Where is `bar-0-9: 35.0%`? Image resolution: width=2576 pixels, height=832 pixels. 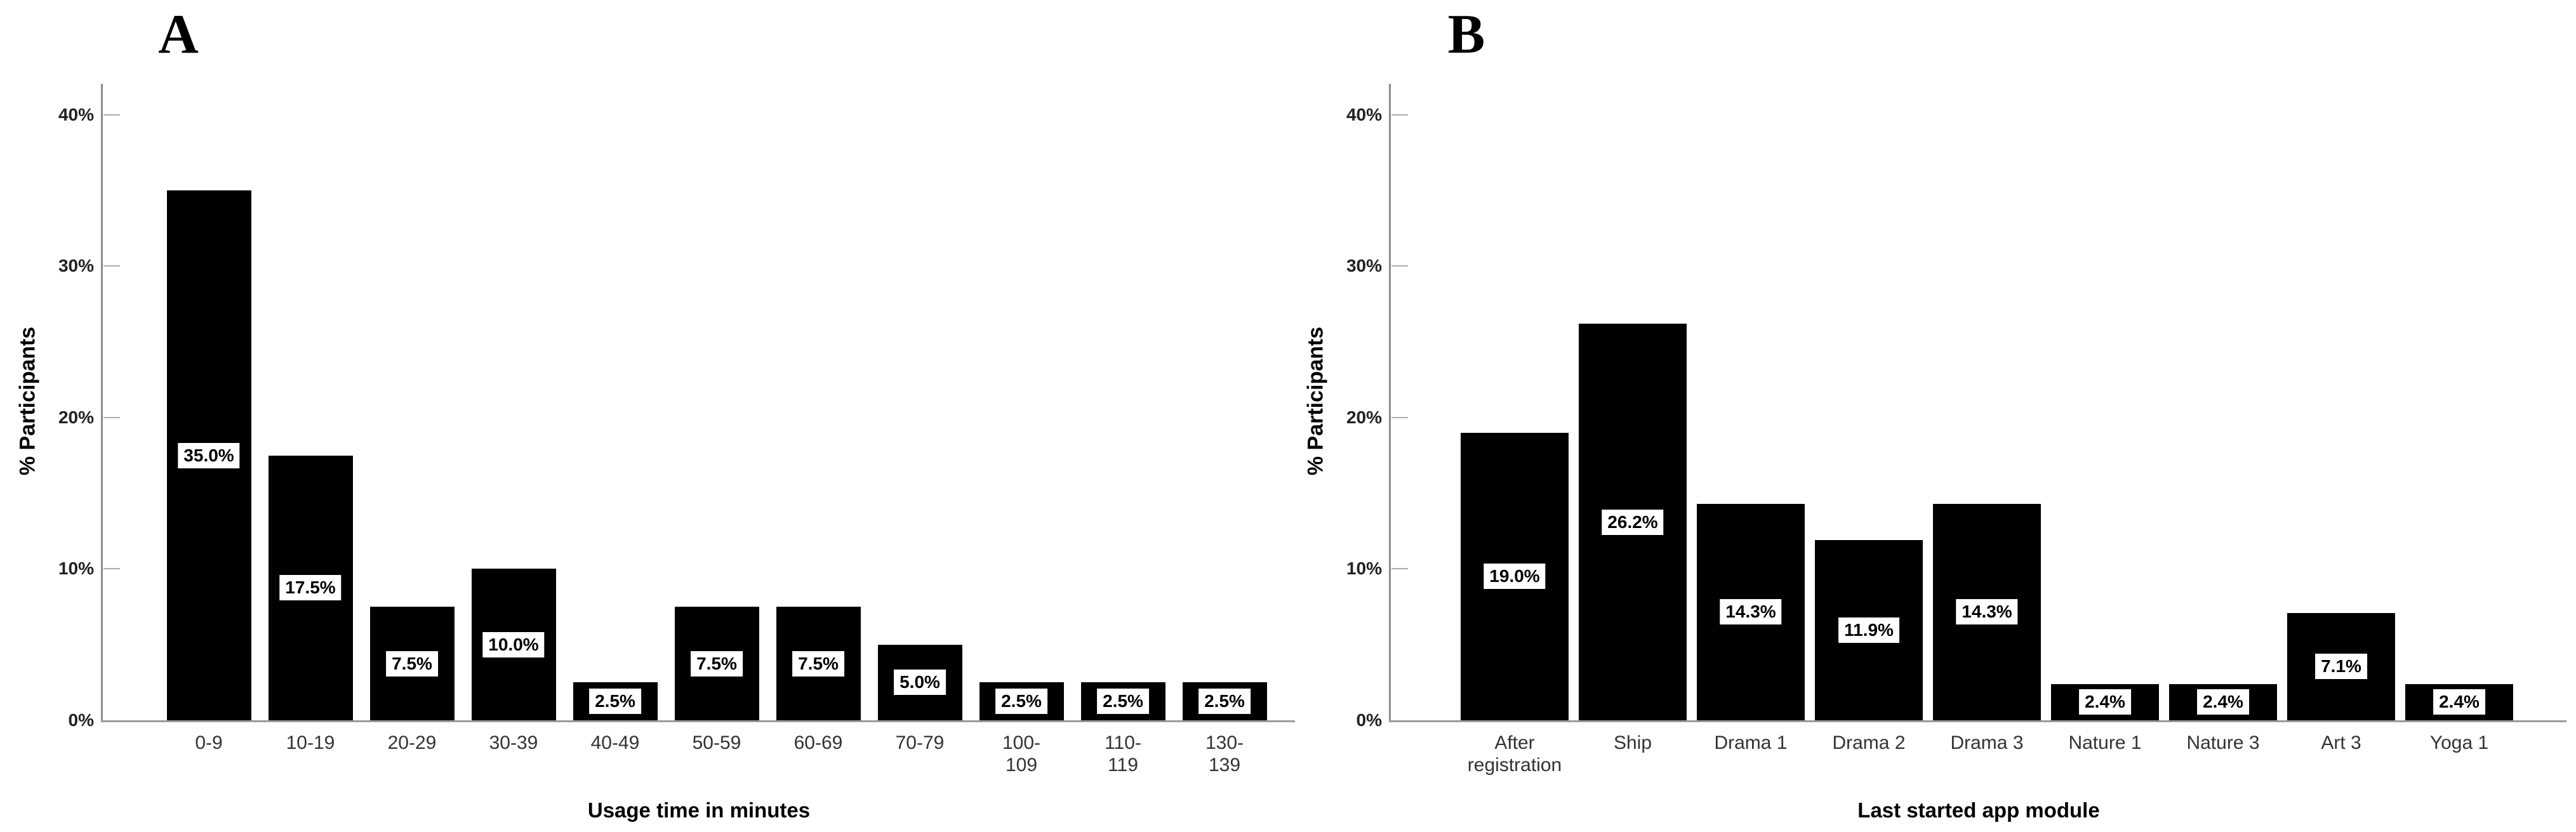
bar-0-9: 35.0% is located at coordinates (208, 455).